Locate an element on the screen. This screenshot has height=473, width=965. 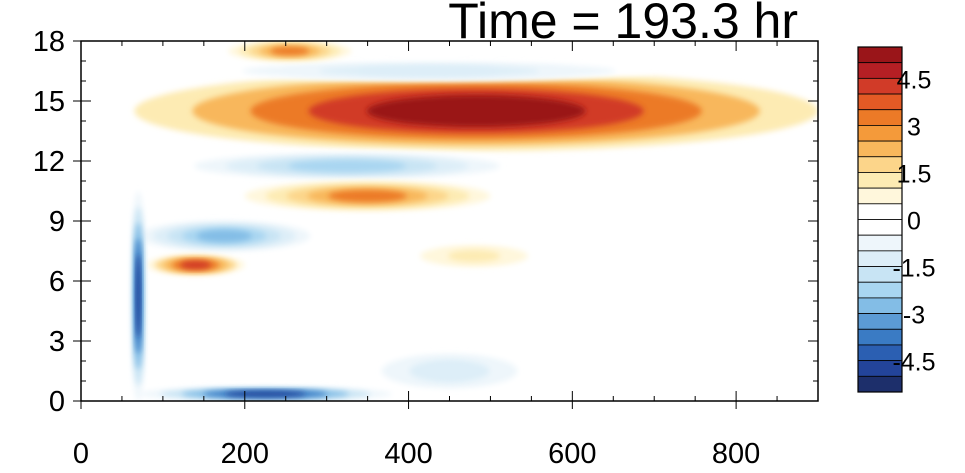
colorbar-frame is located at coordinates (880, 219).